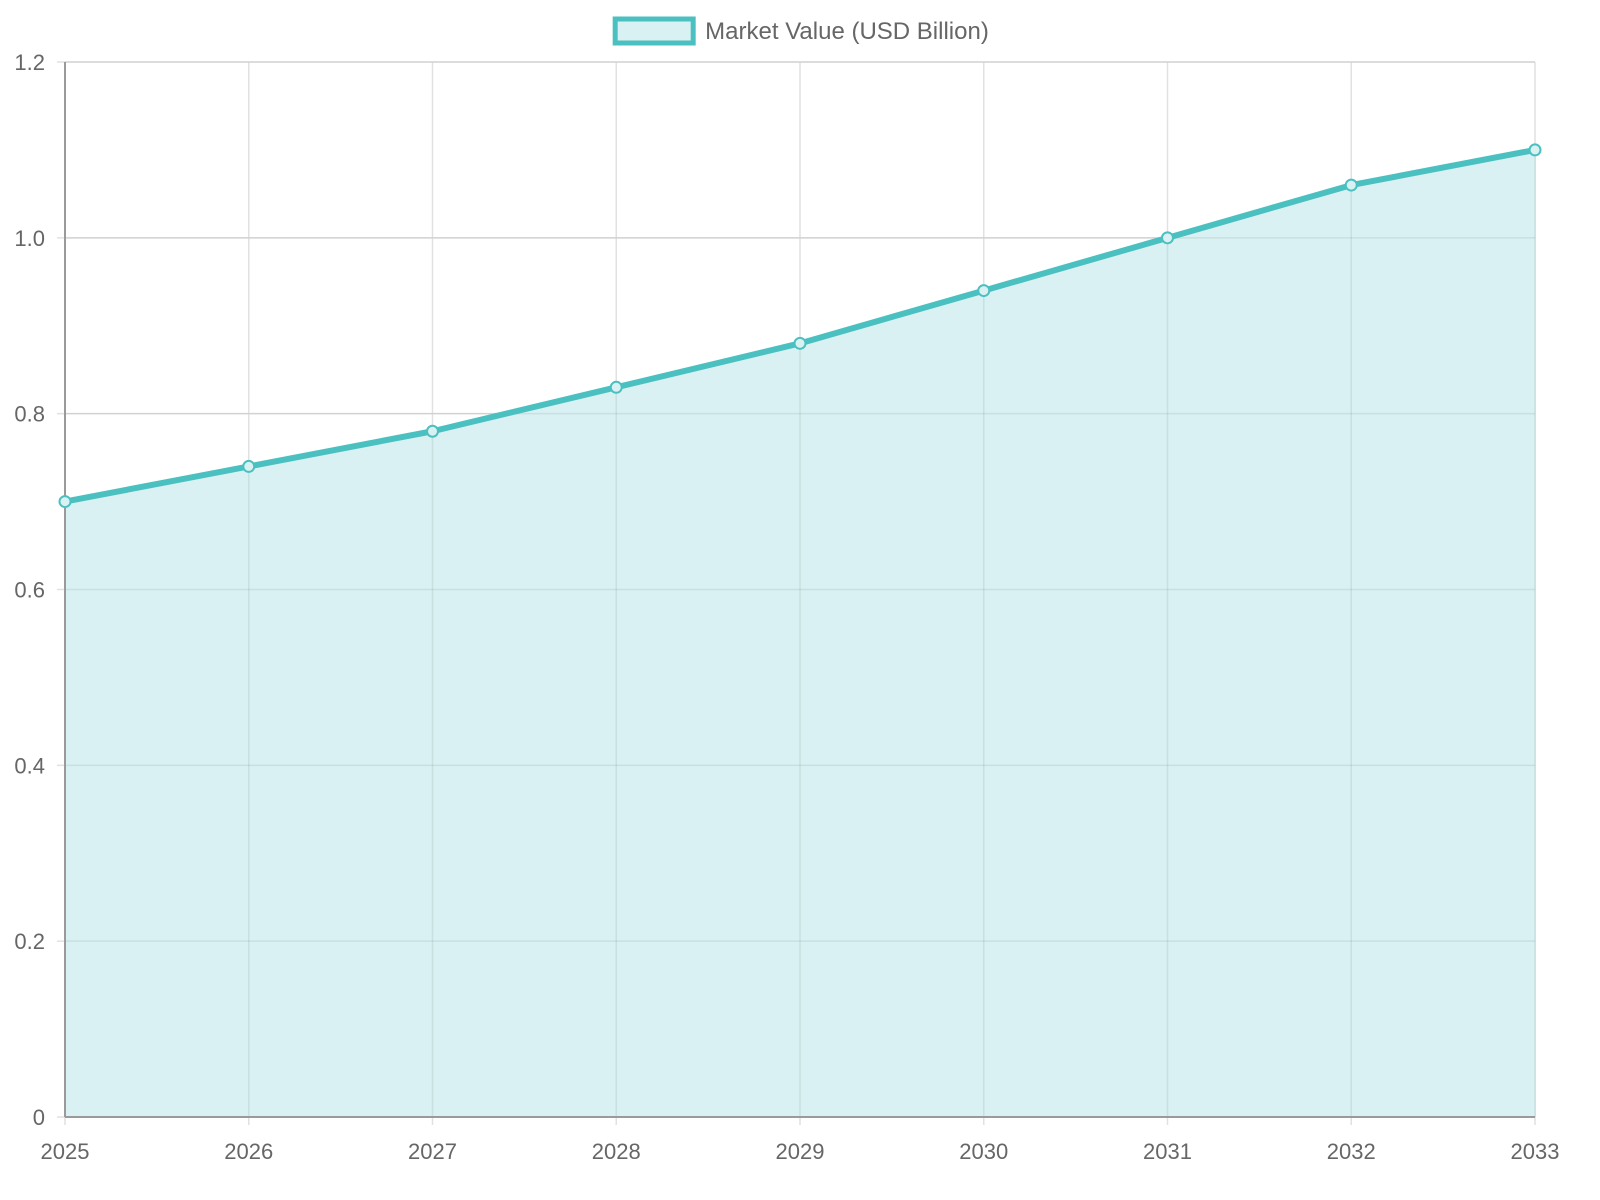 The image size is (1600, 1200). What do you see at coordinates (983, 1151) in the screenshot?
I see `x-tick-label: 2030` at bounding box center [983, 1151].